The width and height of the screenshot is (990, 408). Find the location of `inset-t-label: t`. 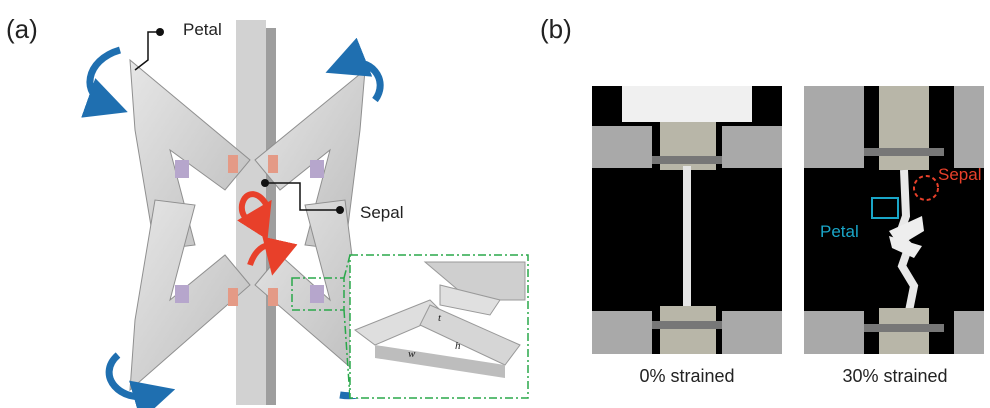

inset-t-label: t is located at coordinates (440, 318).